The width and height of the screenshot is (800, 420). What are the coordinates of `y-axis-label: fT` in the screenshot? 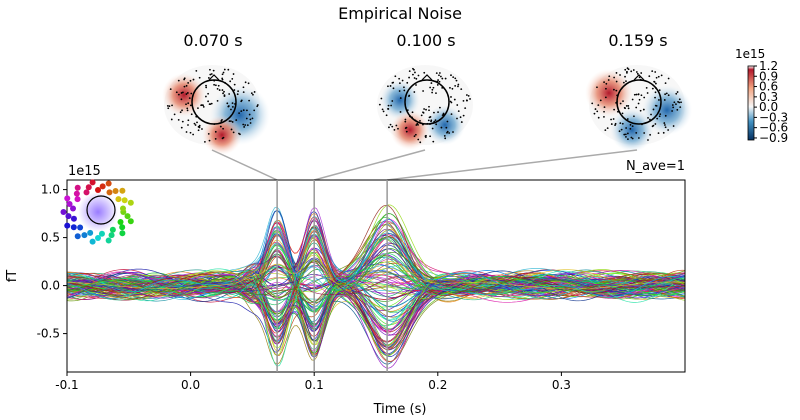 It's located at (12, 276).